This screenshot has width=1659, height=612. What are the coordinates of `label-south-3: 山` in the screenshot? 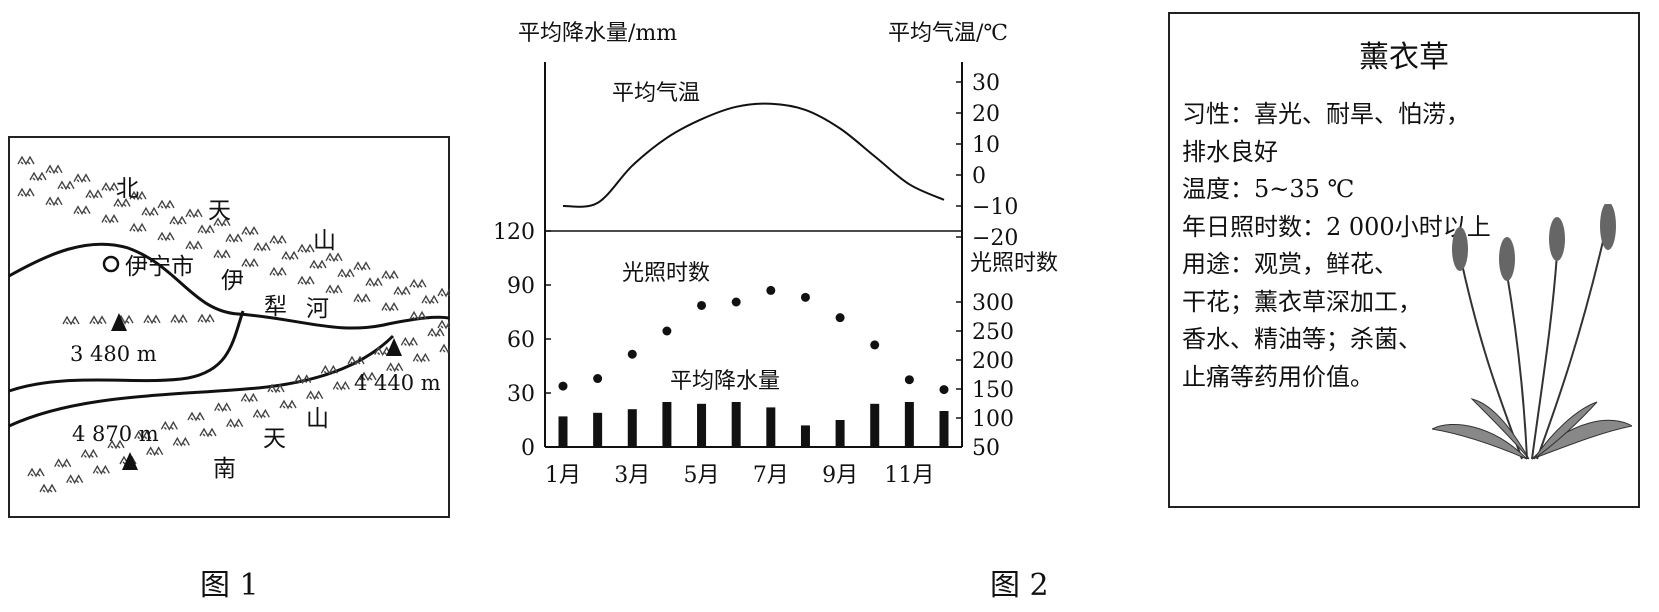 It's located at (317, 419).